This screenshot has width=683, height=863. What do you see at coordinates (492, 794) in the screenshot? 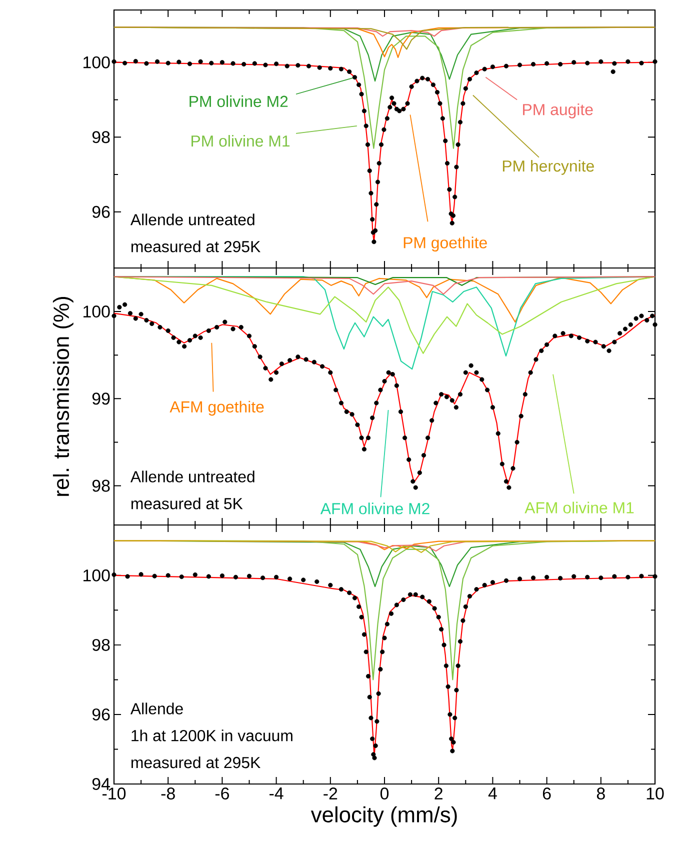
I see `x-tick-label: 4` at bounding box center [492, 794].